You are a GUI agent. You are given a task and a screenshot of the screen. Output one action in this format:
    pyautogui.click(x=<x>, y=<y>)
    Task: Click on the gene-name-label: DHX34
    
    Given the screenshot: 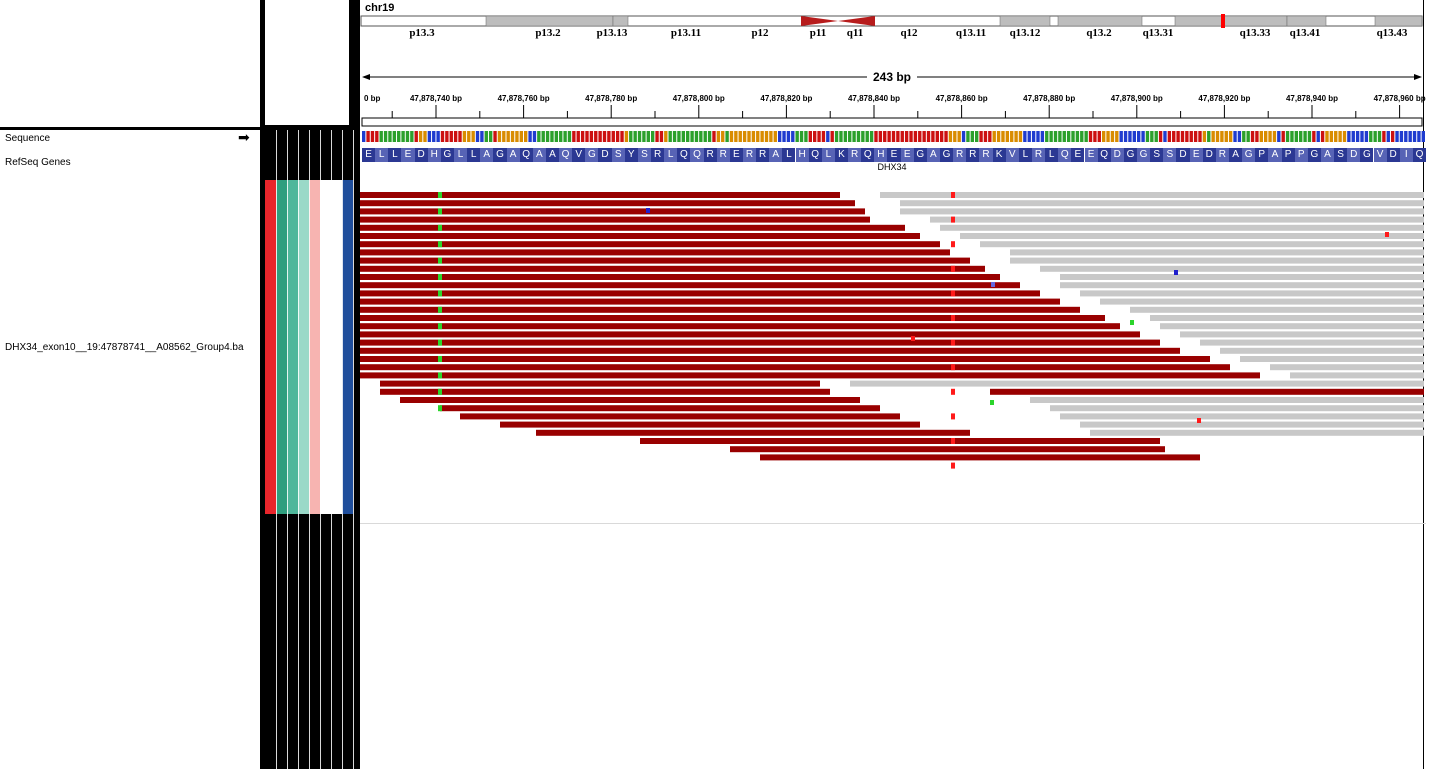 What is the action you would take?
    pyautogui.click(x=892, y=167)
    